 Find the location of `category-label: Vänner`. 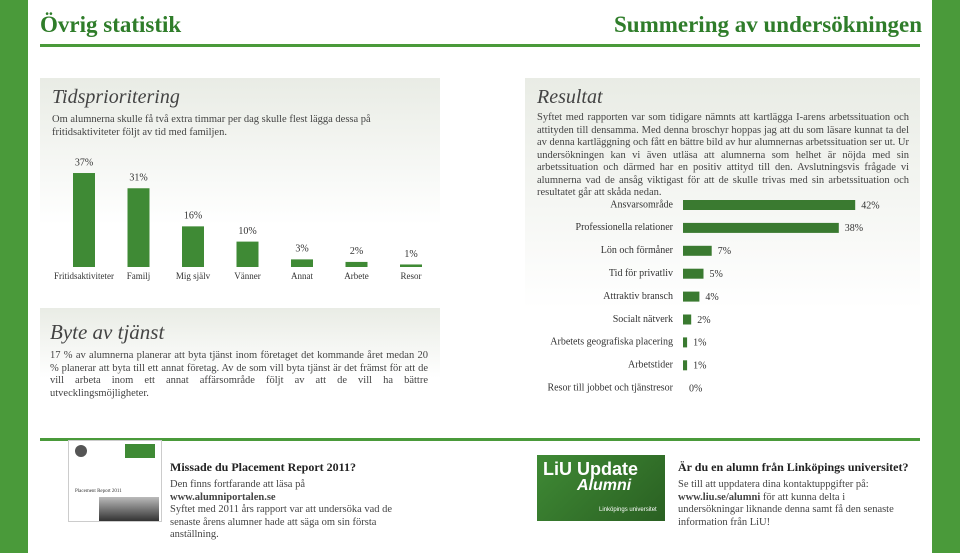

category-label: Vänner is located at coordinates (247, 276).